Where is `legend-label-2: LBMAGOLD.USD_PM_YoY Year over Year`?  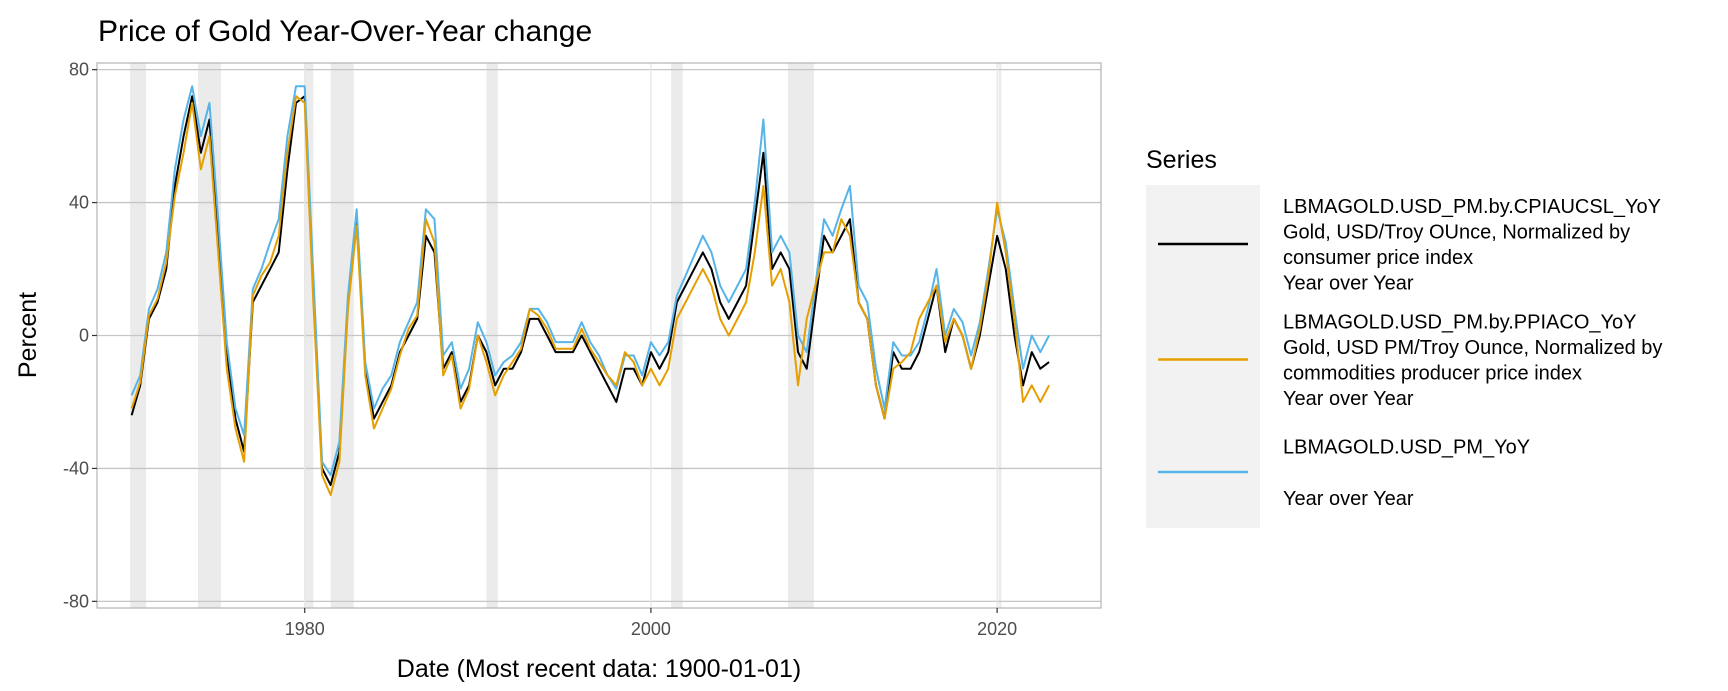 legend-label-2: LBMAGOLD.USD_PM_YoY Year over Year is located at coordinates (1406, 473).